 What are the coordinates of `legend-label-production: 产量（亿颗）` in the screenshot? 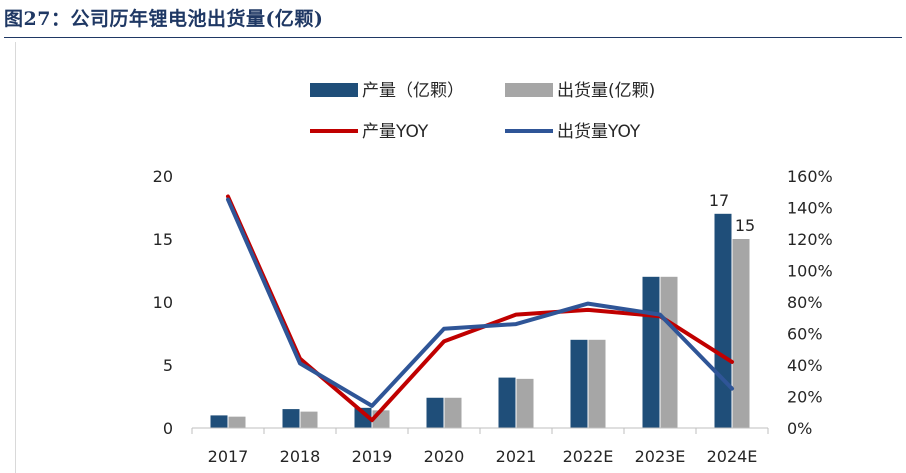 It's located at (413, 91).